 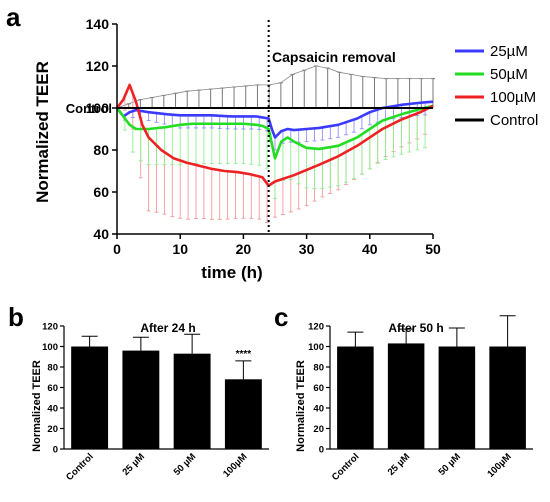 I want to click on panel-a-x-axis-label: time (h), so click(x=231, y=272).